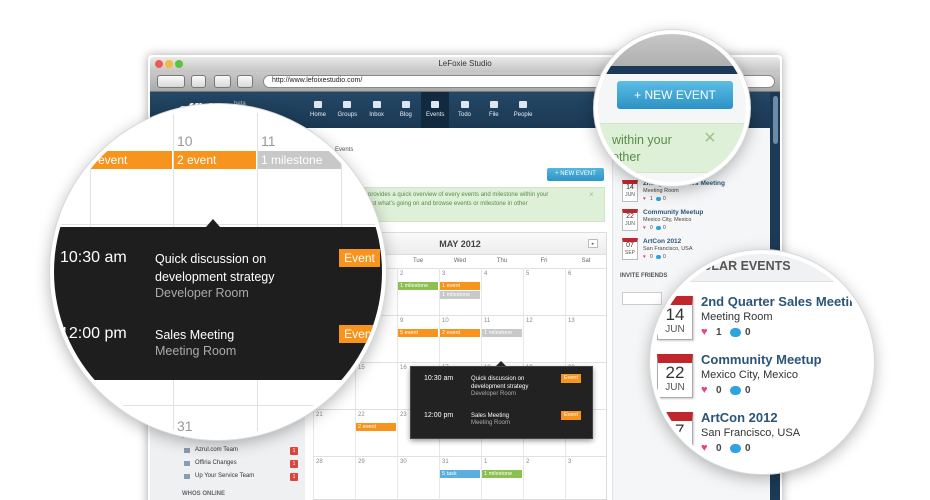  What do you see at coordinates (361, 415) in the screenshot?
I see `day-number: 22` at bounding box center [361, 415].